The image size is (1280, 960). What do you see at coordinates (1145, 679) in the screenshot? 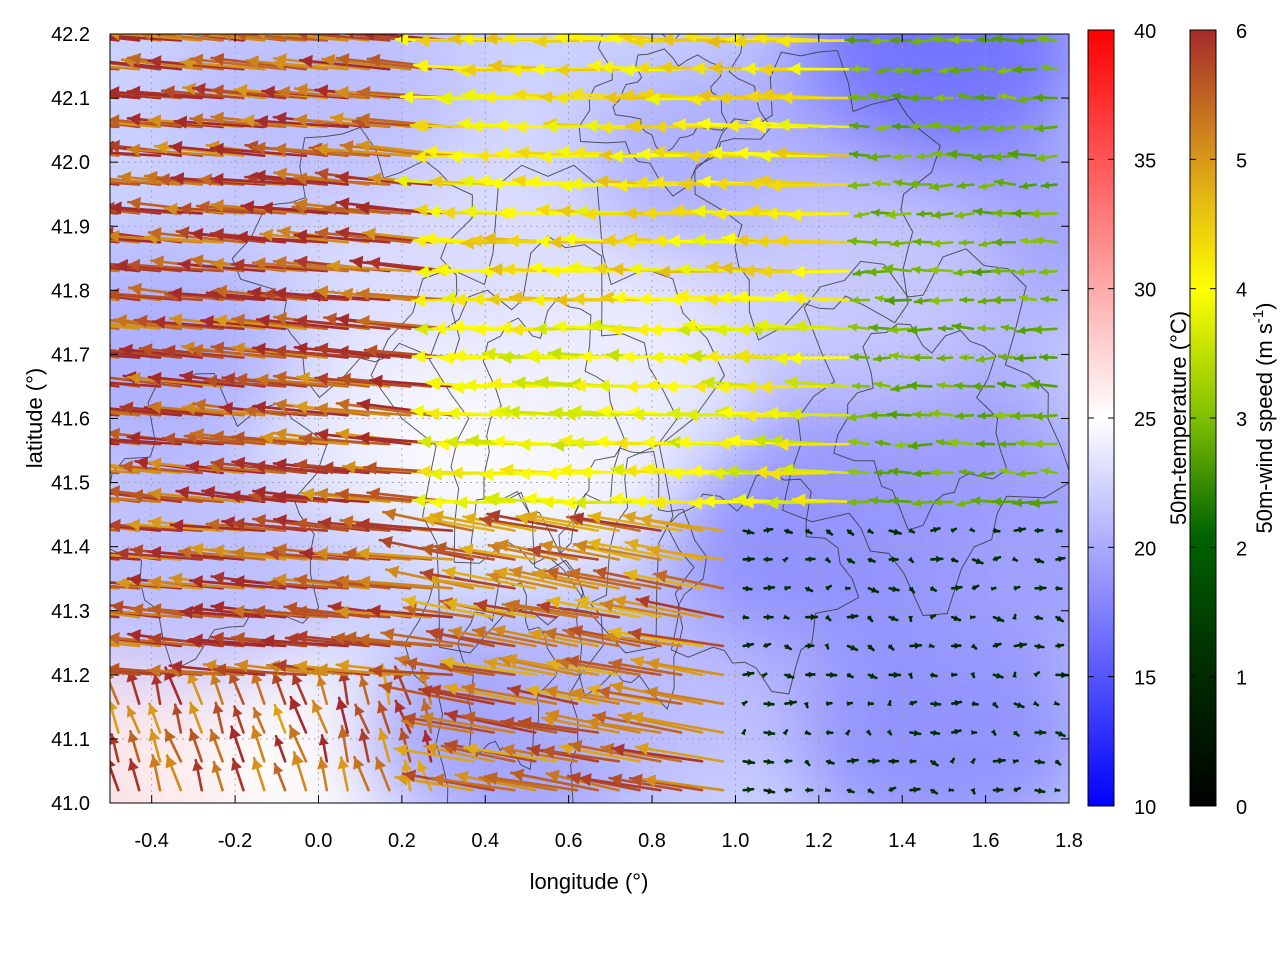
I see `temperature-colorbar-tick-label: 15` at bounding box center [1145, 679].